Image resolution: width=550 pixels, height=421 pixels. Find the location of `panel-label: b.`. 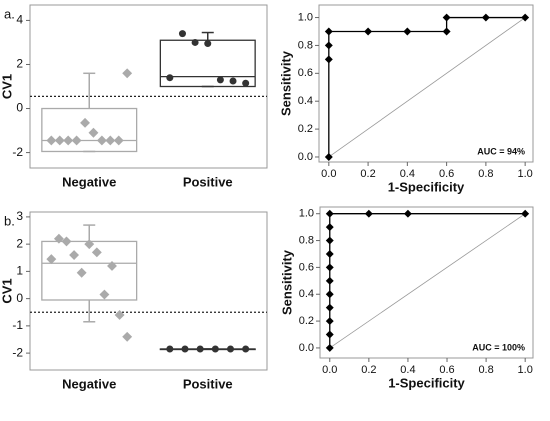

panel-label: b. is located at coordinates (9, 220).